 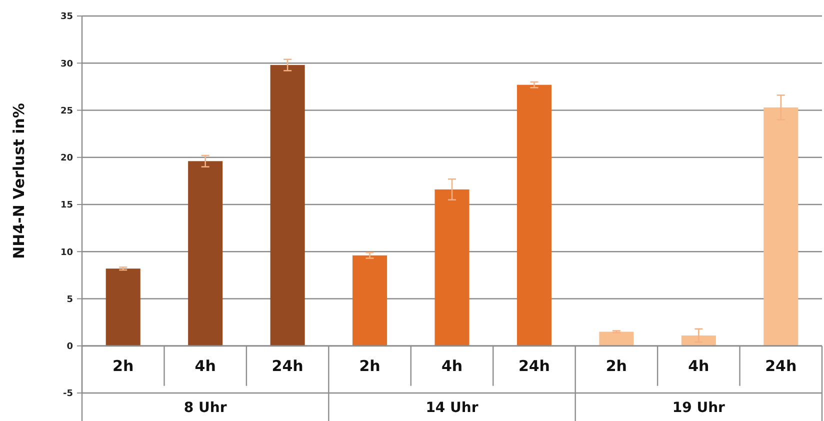 I want to click on y-tick-label: 0, so click(x=69, y=347).